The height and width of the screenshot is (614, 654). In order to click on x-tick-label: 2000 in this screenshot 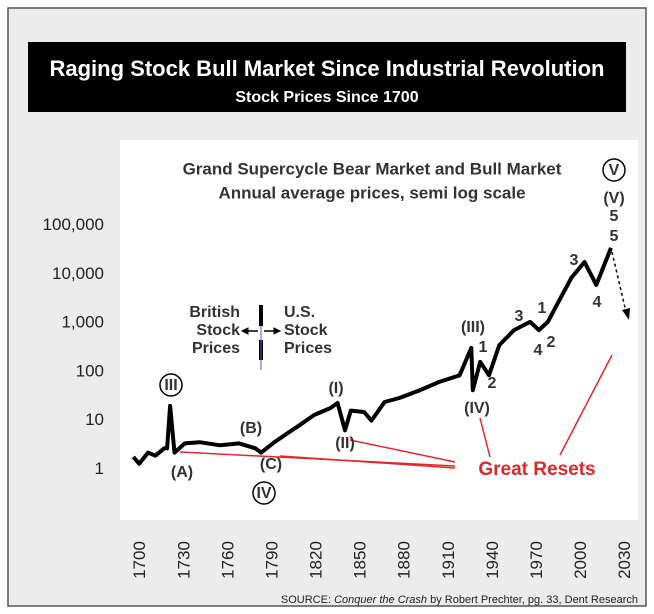, I will do `click(580, 560)`.